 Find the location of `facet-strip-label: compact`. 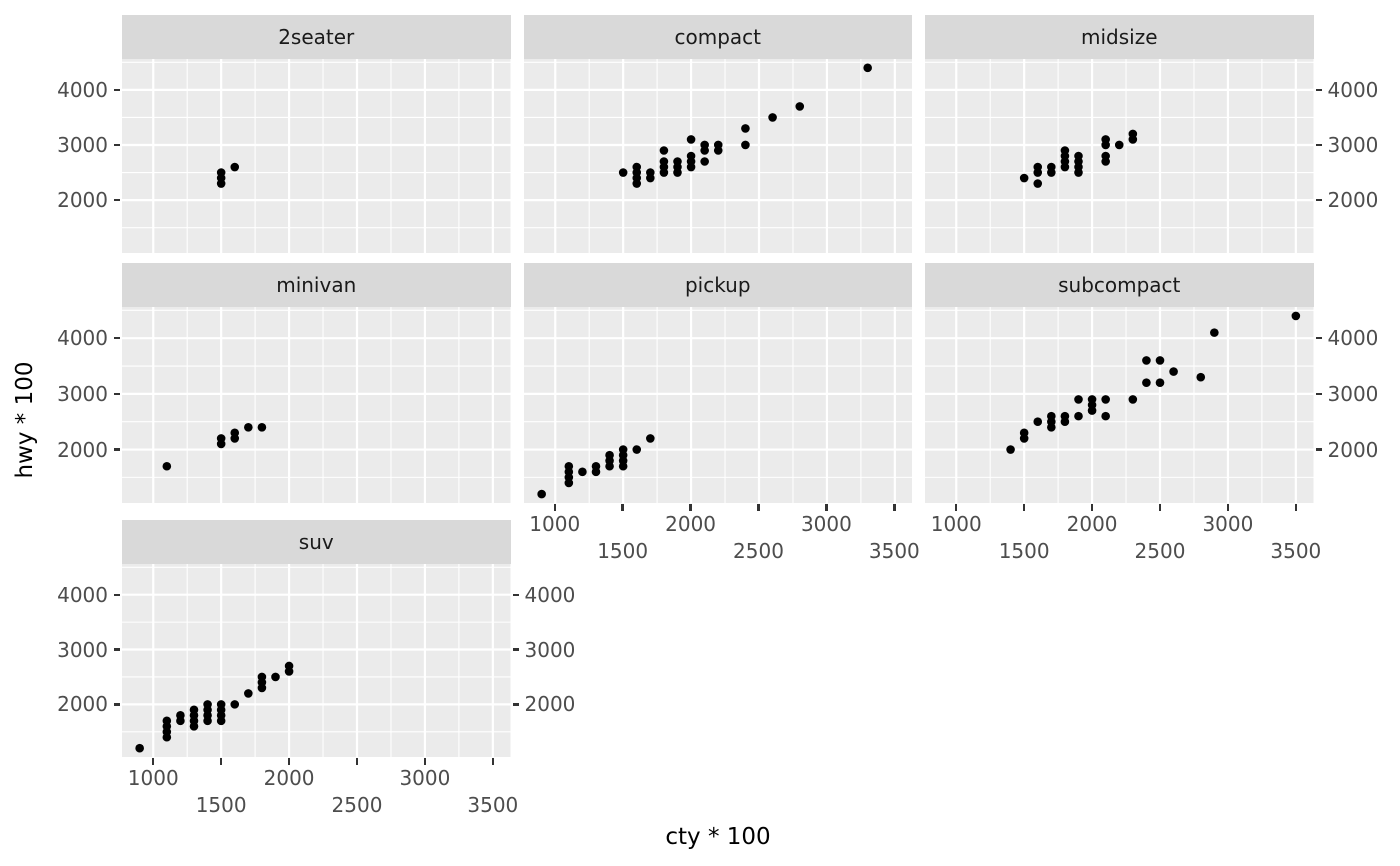

facet-strip-label: compact is located at coordinates (717, 37).